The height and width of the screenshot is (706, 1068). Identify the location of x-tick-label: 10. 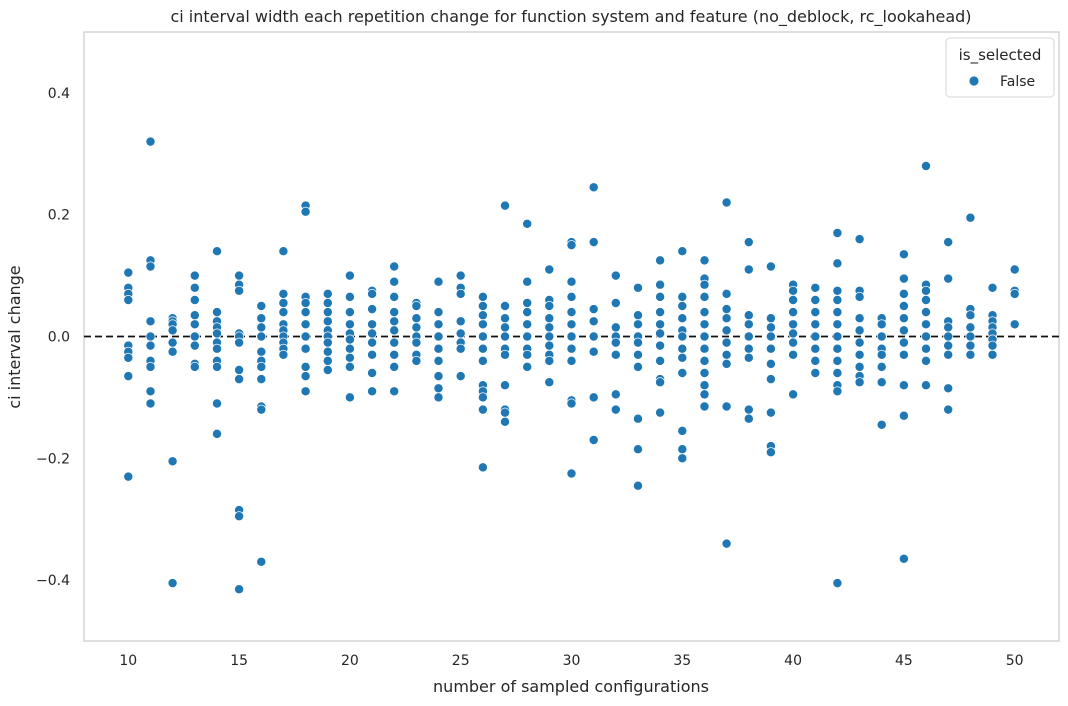
(128, 661).